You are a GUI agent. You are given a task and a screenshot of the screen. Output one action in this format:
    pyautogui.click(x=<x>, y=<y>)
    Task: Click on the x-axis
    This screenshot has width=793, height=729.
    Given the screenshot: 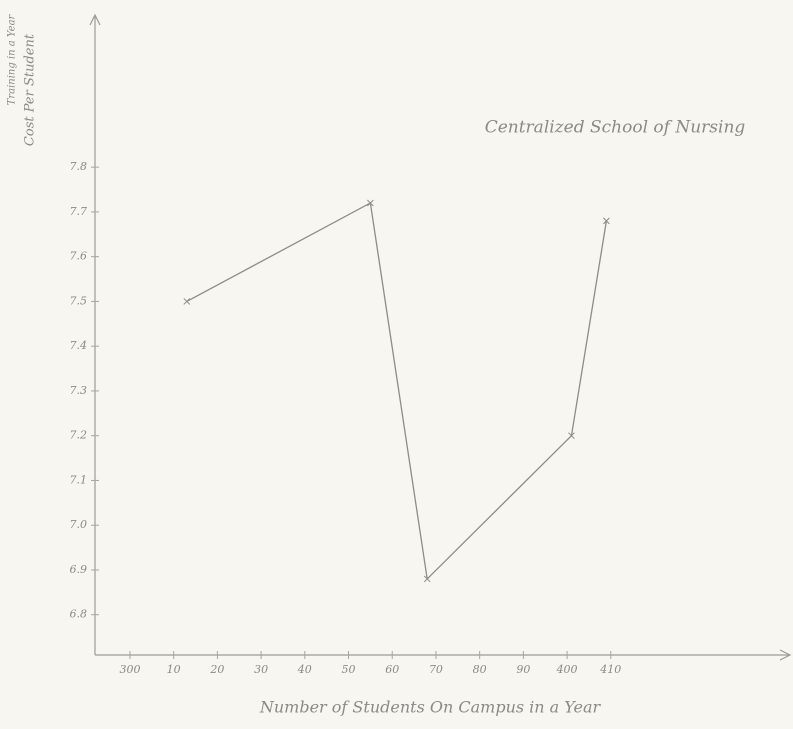 What is the action you would take?
    pyautogui.click(x=443, y=655)
    